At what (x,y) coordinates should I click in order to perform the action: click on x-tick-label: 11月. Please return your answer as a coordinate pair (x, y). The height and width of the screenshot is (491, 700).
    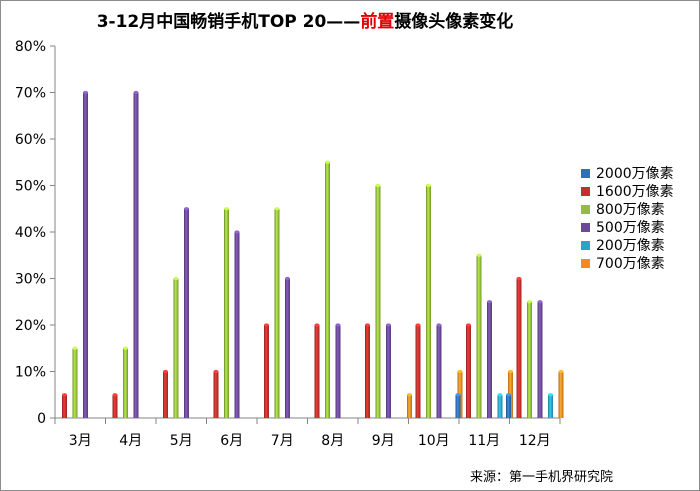
    Looking at the image, I should click on (484, 441).